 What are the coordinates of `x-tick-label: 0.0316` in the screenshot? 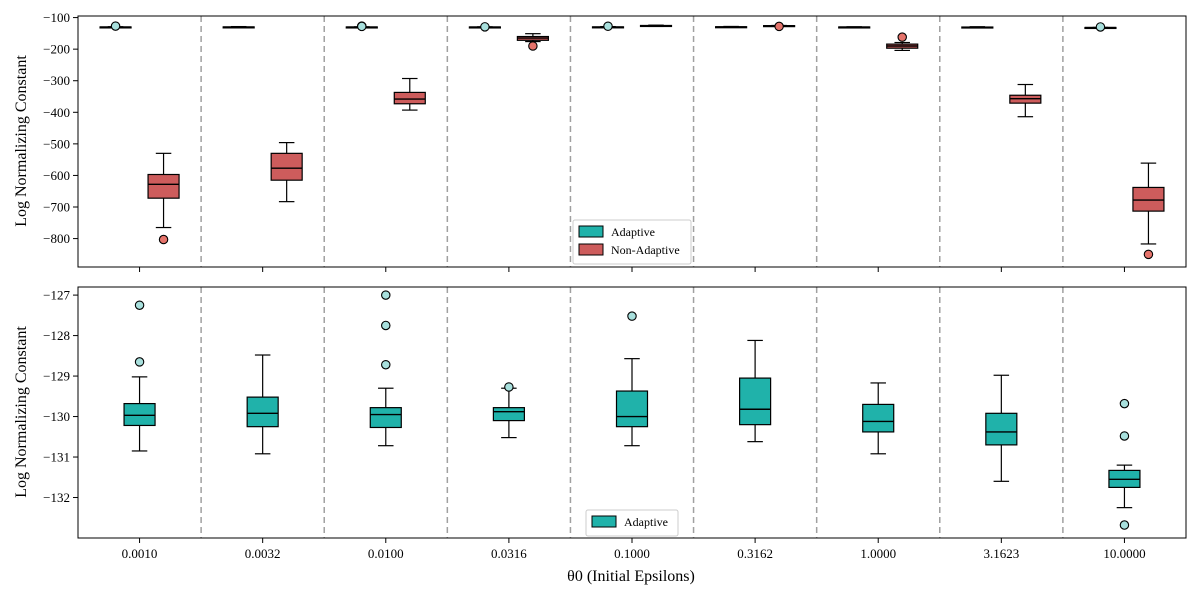 It's located at (509, 553).